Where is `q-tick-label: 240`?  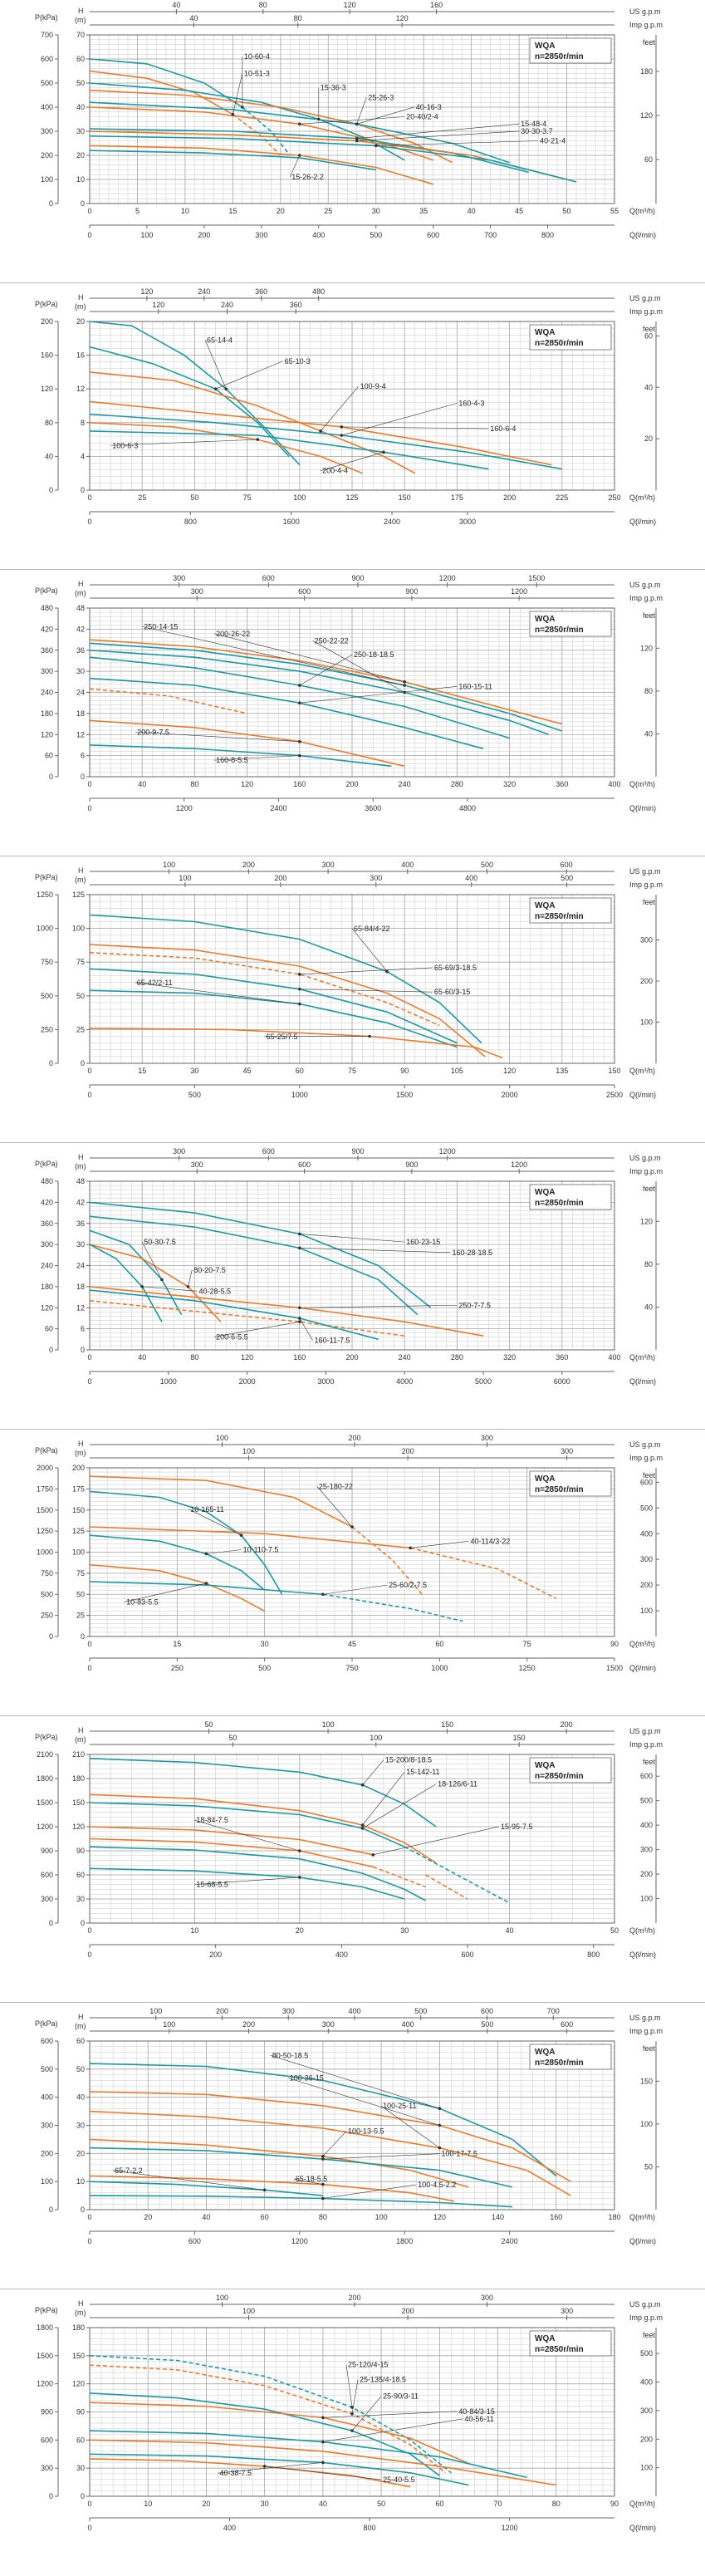
q-tick-label: 240 is located at coordinates (405, 1357).